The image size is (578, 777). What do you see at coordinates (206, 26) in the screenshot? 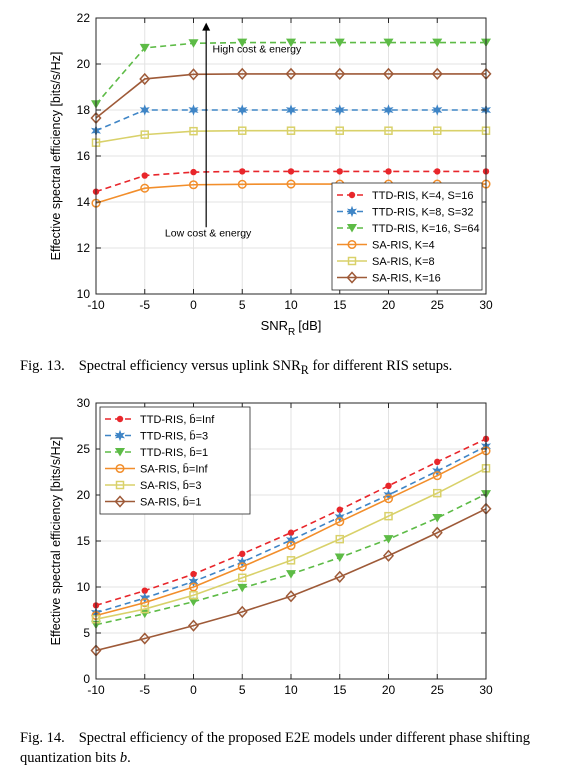
I see `annotation-arrow-head` at bounding box center [206, 26].